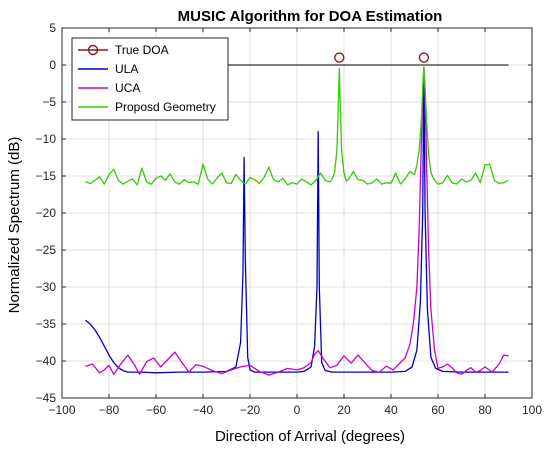 The width and height of the screenshot is (550, 450). Describe the element at coordinates (46, 250) in the screenshot. I see `y-tick-label: −25` at that location.